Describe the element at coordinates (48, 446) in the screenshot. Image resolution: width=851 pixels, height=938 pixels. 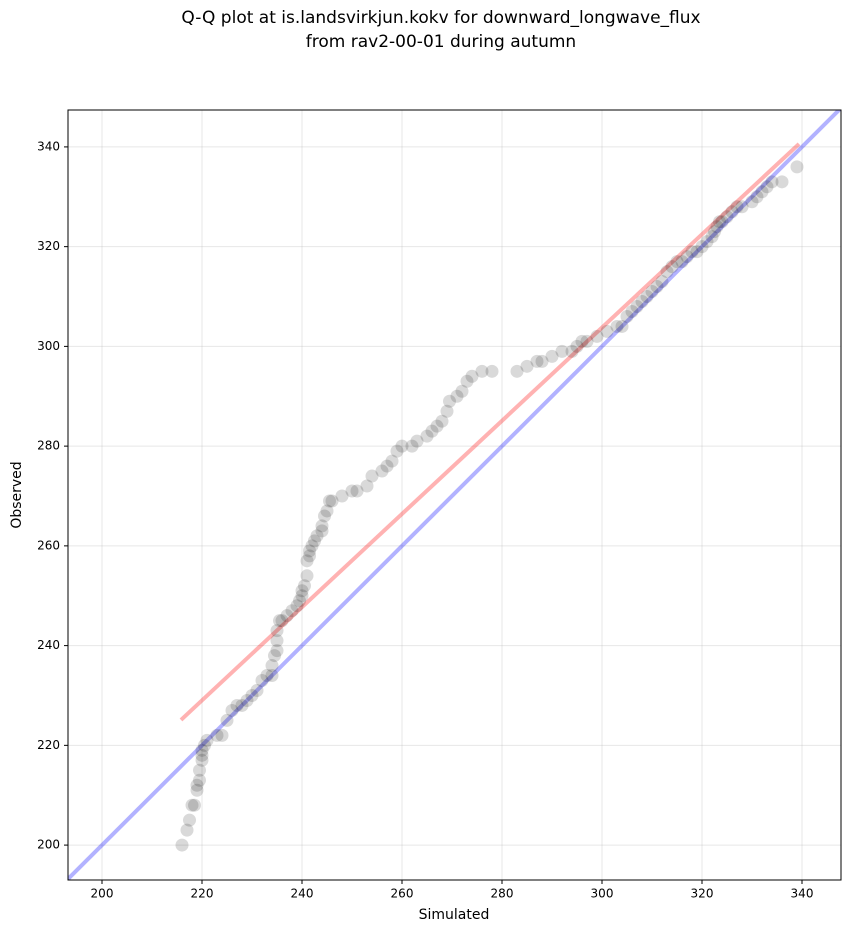
I see `y-tick-label: 280` at that location.